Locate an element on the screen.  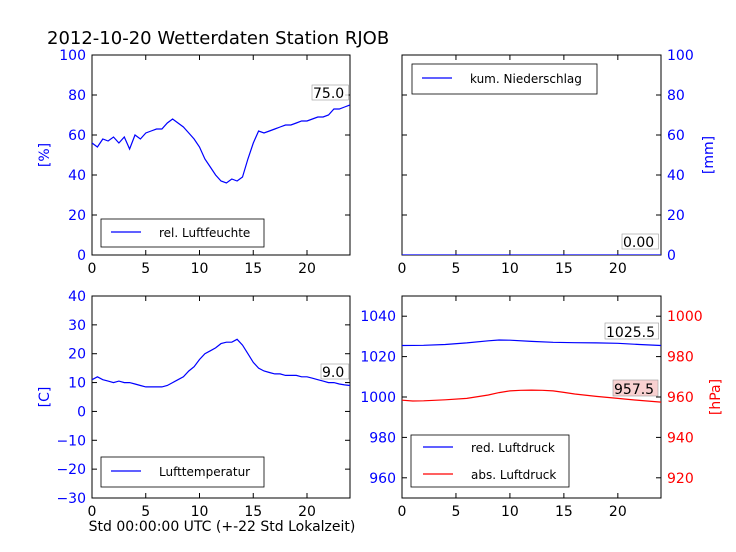
y2-tick-label: 920 is located at coordinates (680, 479).